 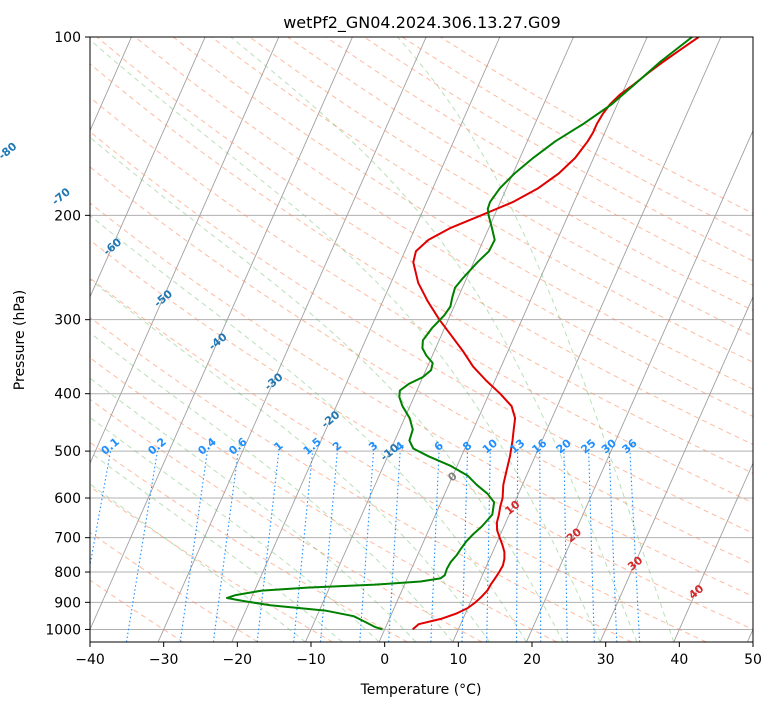 I want to click on chart-title: wetPf2_GN04.2024.306.13.27.G09, so click(x=422, y=23).